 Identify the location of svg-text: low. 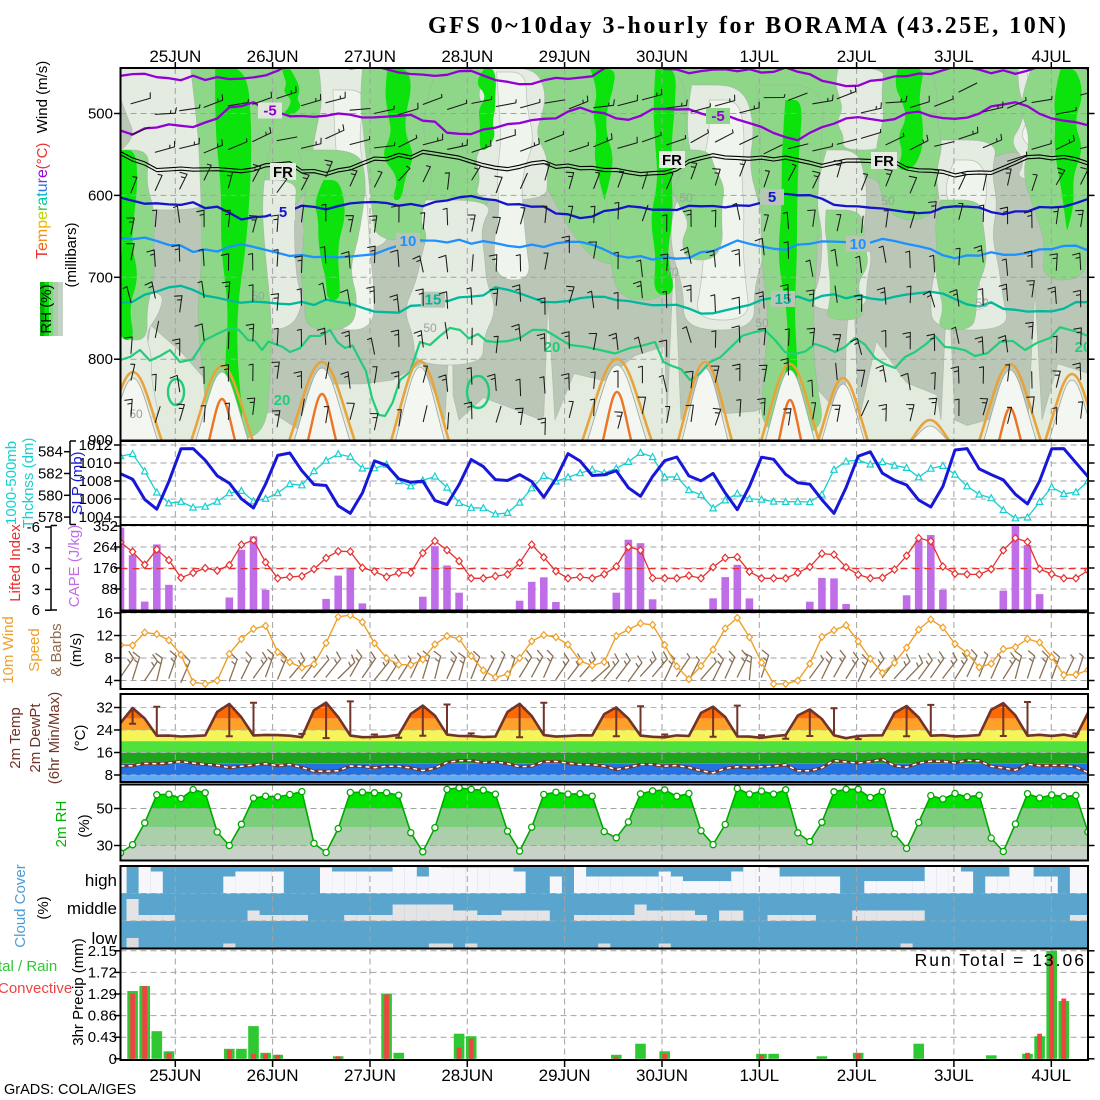
(104, 938).